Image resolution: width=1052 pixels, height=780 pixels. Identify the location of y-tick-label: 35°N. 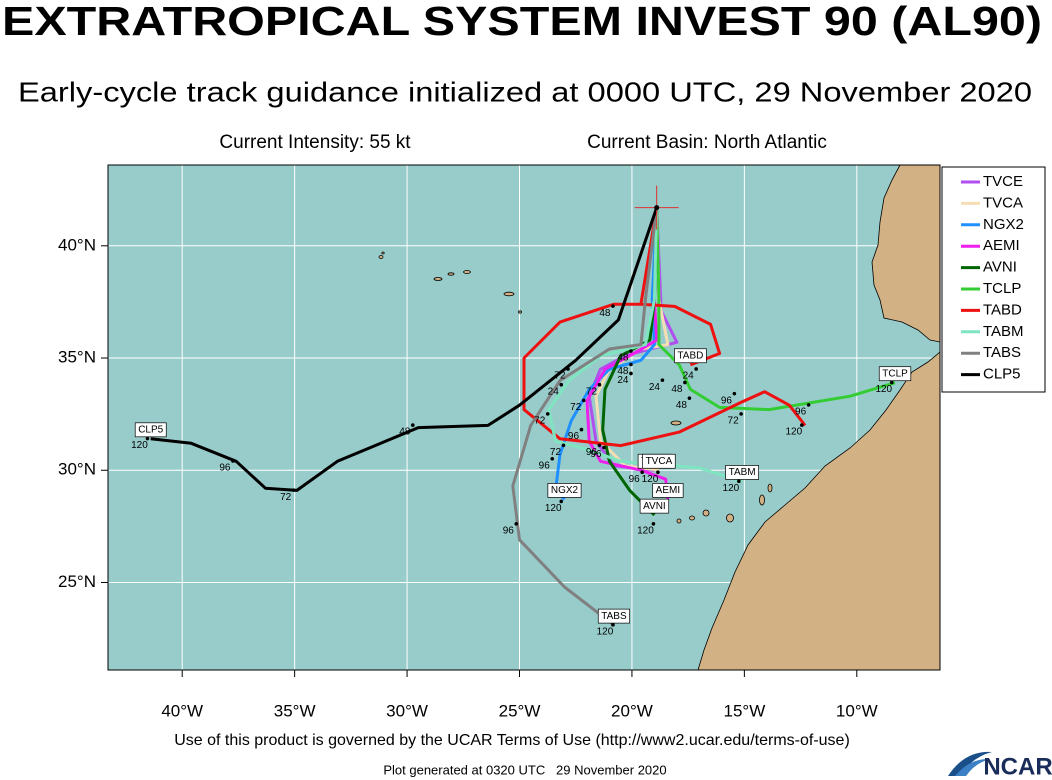
(77, 357).